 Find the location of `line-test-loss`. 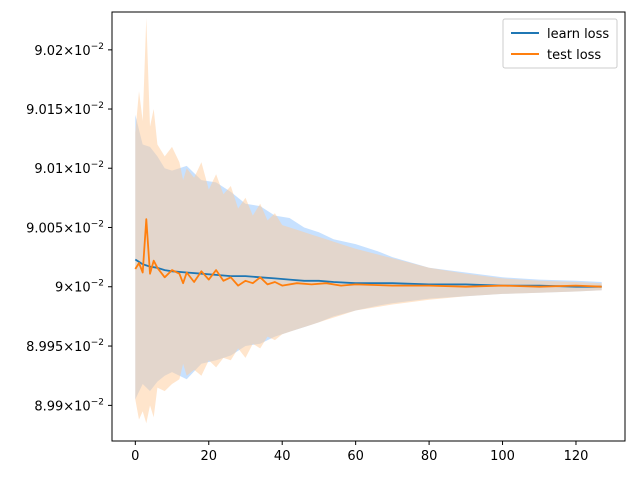

line-test-loss is located at coordinates (368, 253).